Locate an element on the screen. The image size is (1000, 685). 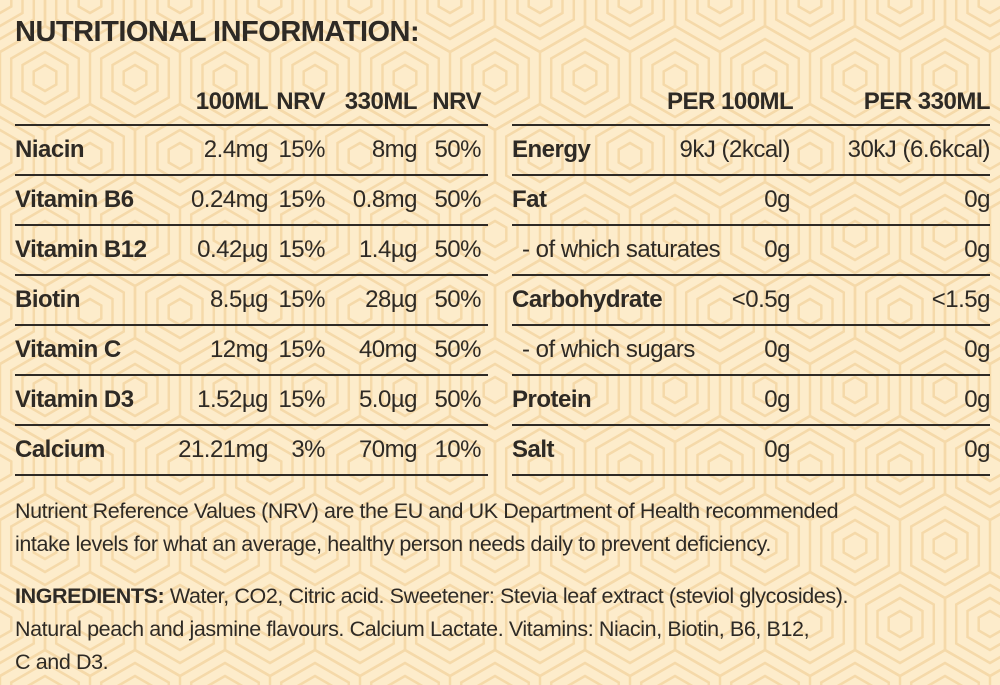
table-row: Vitamin D3 1.52µg 15% 5.0µg 50% is located at coordinates (251, 401).